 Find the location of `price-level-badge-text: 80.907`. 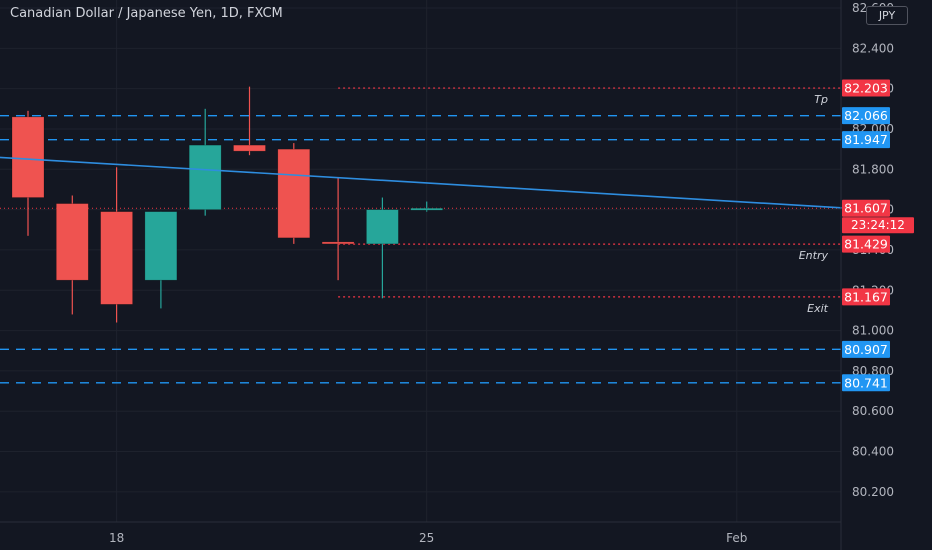

price-level-badge-text: 80.907 is located at coordinates (866, 349).